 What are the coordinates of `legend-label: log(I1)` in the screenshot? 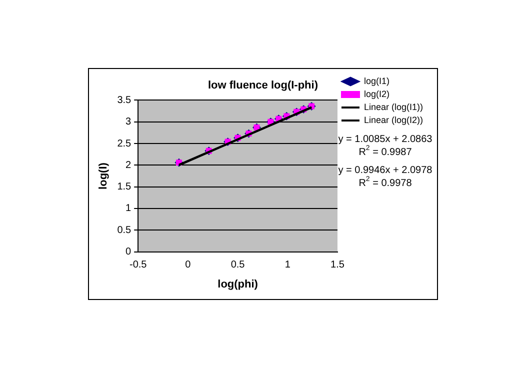 It's located at (377, 81).